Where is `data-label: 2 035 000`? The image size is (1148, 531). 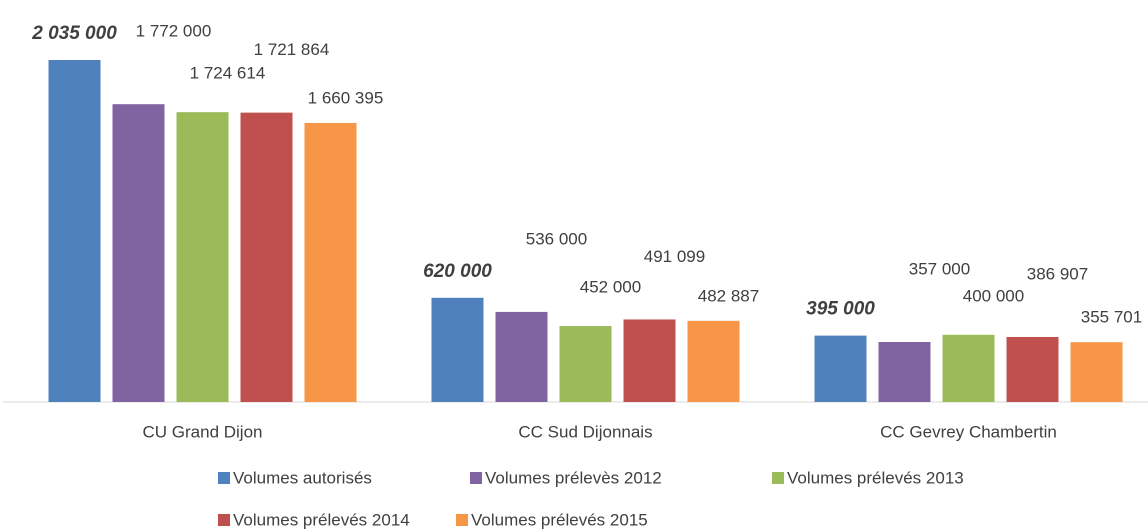
data-label: 2 035 000 is located at coordinates (74, 33).